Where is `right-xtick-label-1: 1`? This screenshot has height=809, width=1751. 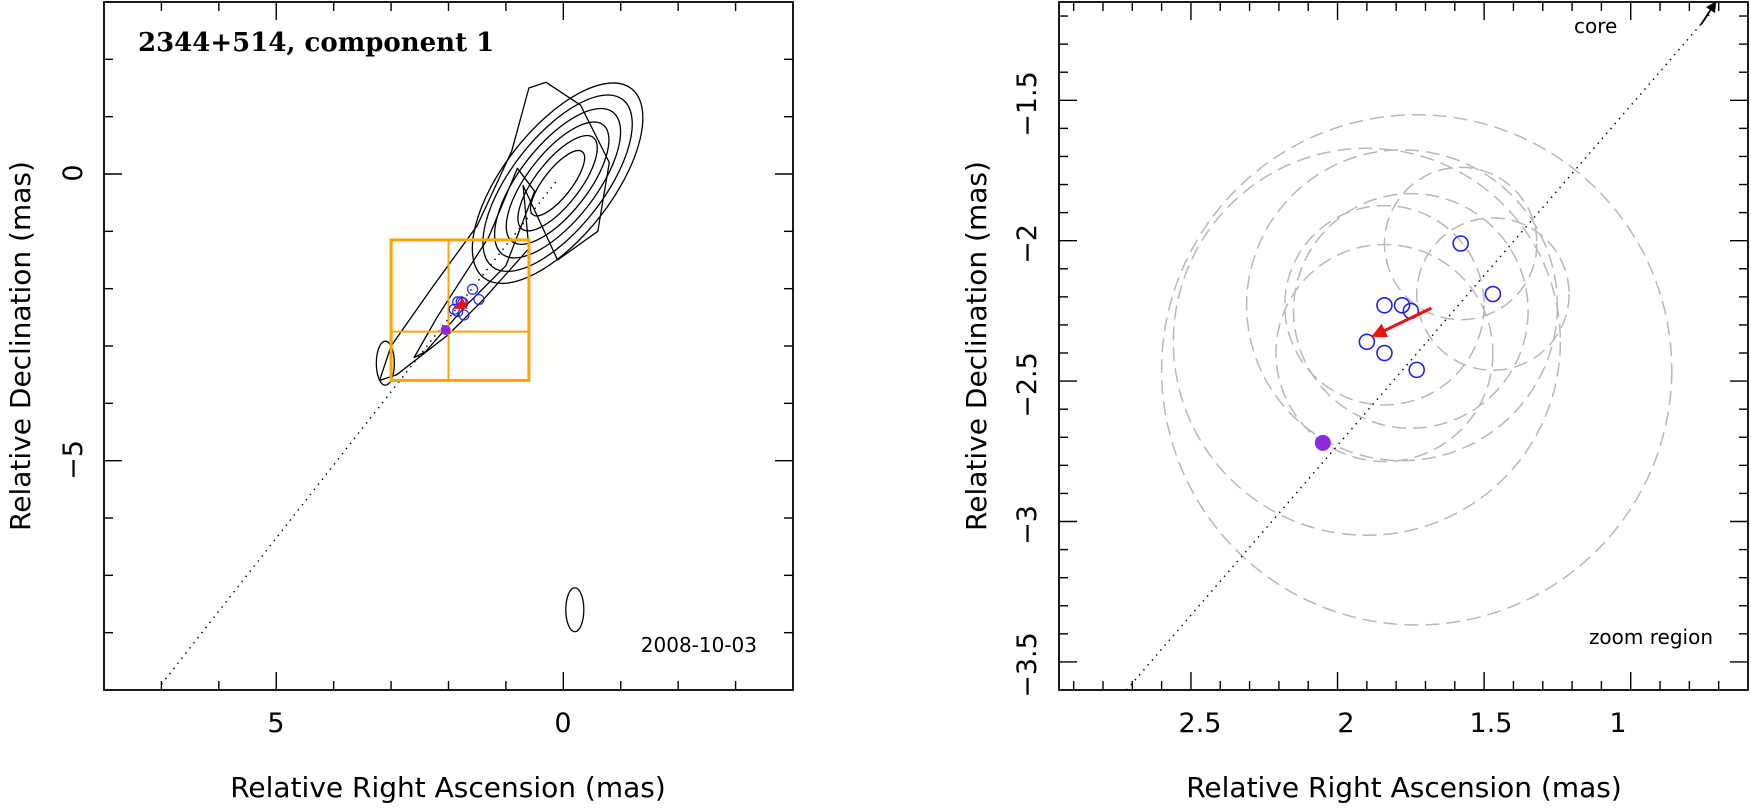 right-xtick-label-1: 1 is located at coordinates (1617, 723).